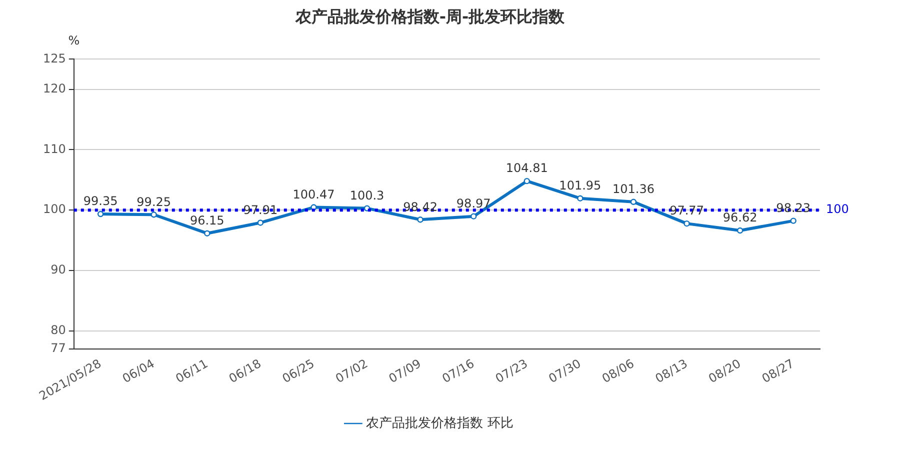 The width and height of the screenshot is (900, 450). What do you see at coordinates (687, 211) in the screenshot?
I see `data-label: 97.77` at bounding box center [687, 211].